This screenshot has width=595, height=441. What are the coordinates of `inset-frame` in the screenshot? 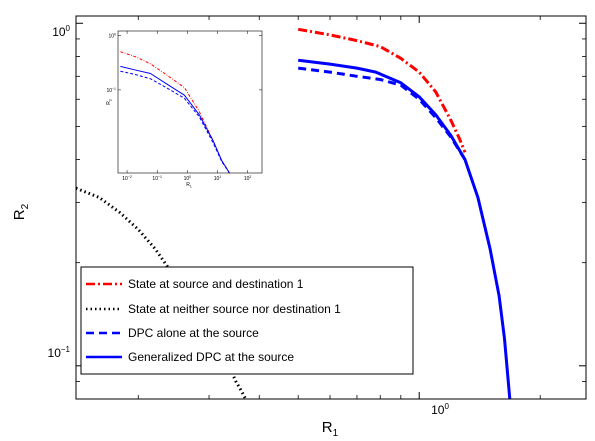 It's located at (190, 102).